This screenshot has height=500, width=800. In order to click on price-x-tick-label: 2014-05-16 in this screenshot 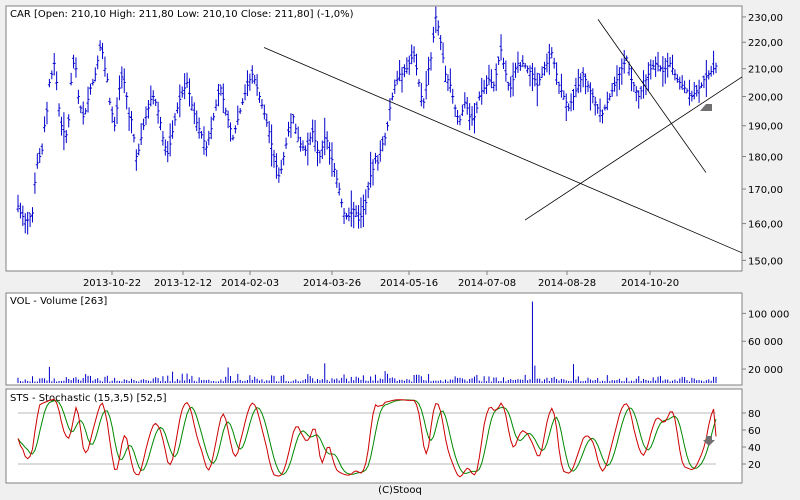, I will do `click(409, 283)`.